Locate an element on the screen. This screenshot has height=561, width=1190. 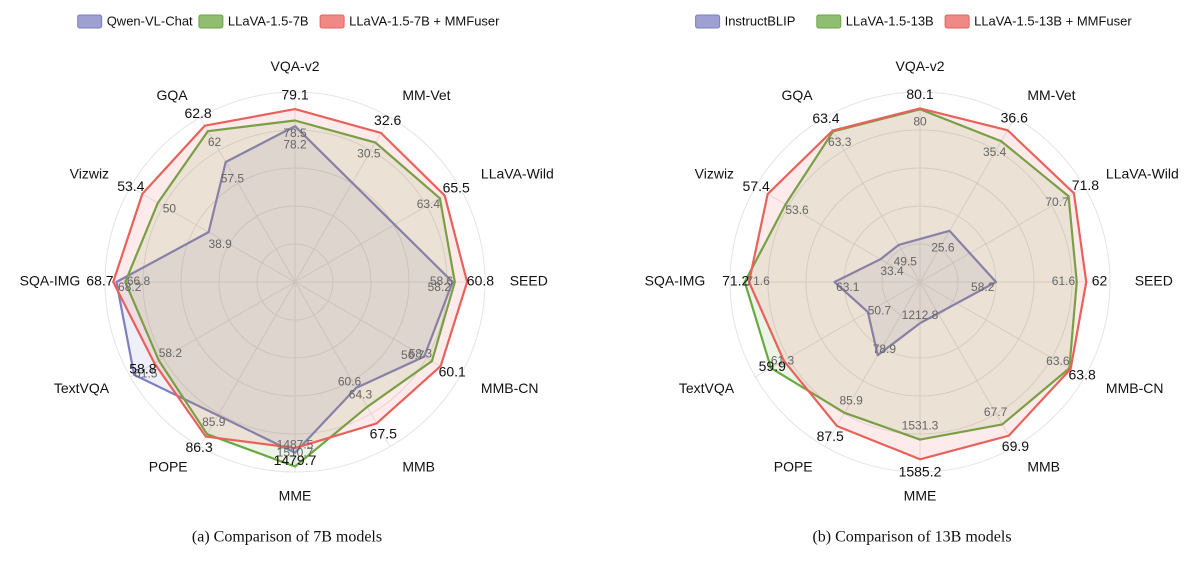
value-label: 67.5 is located at coordinates (383, 434).